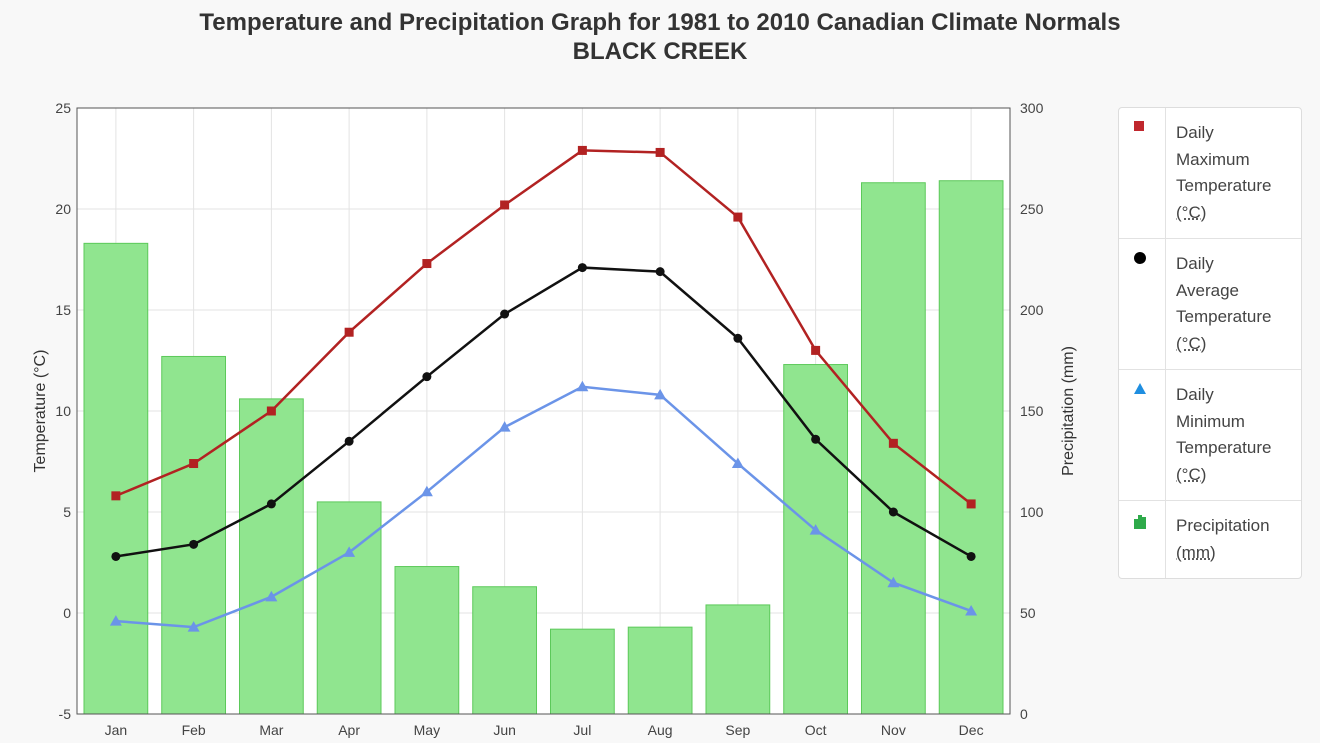 This screenshot has height=743, width=1320. Describe the element at coordinates (1142, 304) in the screenshot. I see `legend-avg-marker` at that location.